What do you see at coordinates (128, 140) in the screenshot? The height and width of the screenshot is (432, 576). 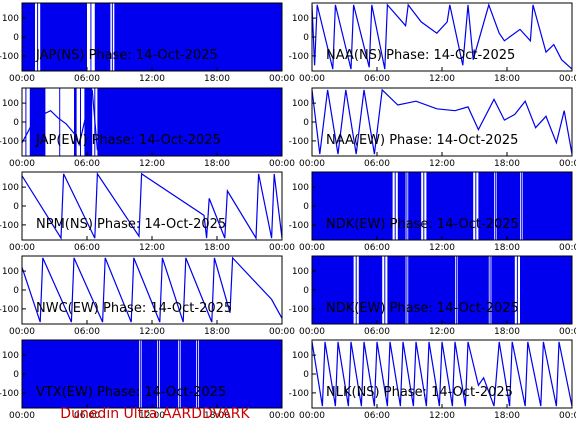 I see `panel-title: JAP(EW) Phase: 14-Oct-2025` at bounding box center [128, 140].